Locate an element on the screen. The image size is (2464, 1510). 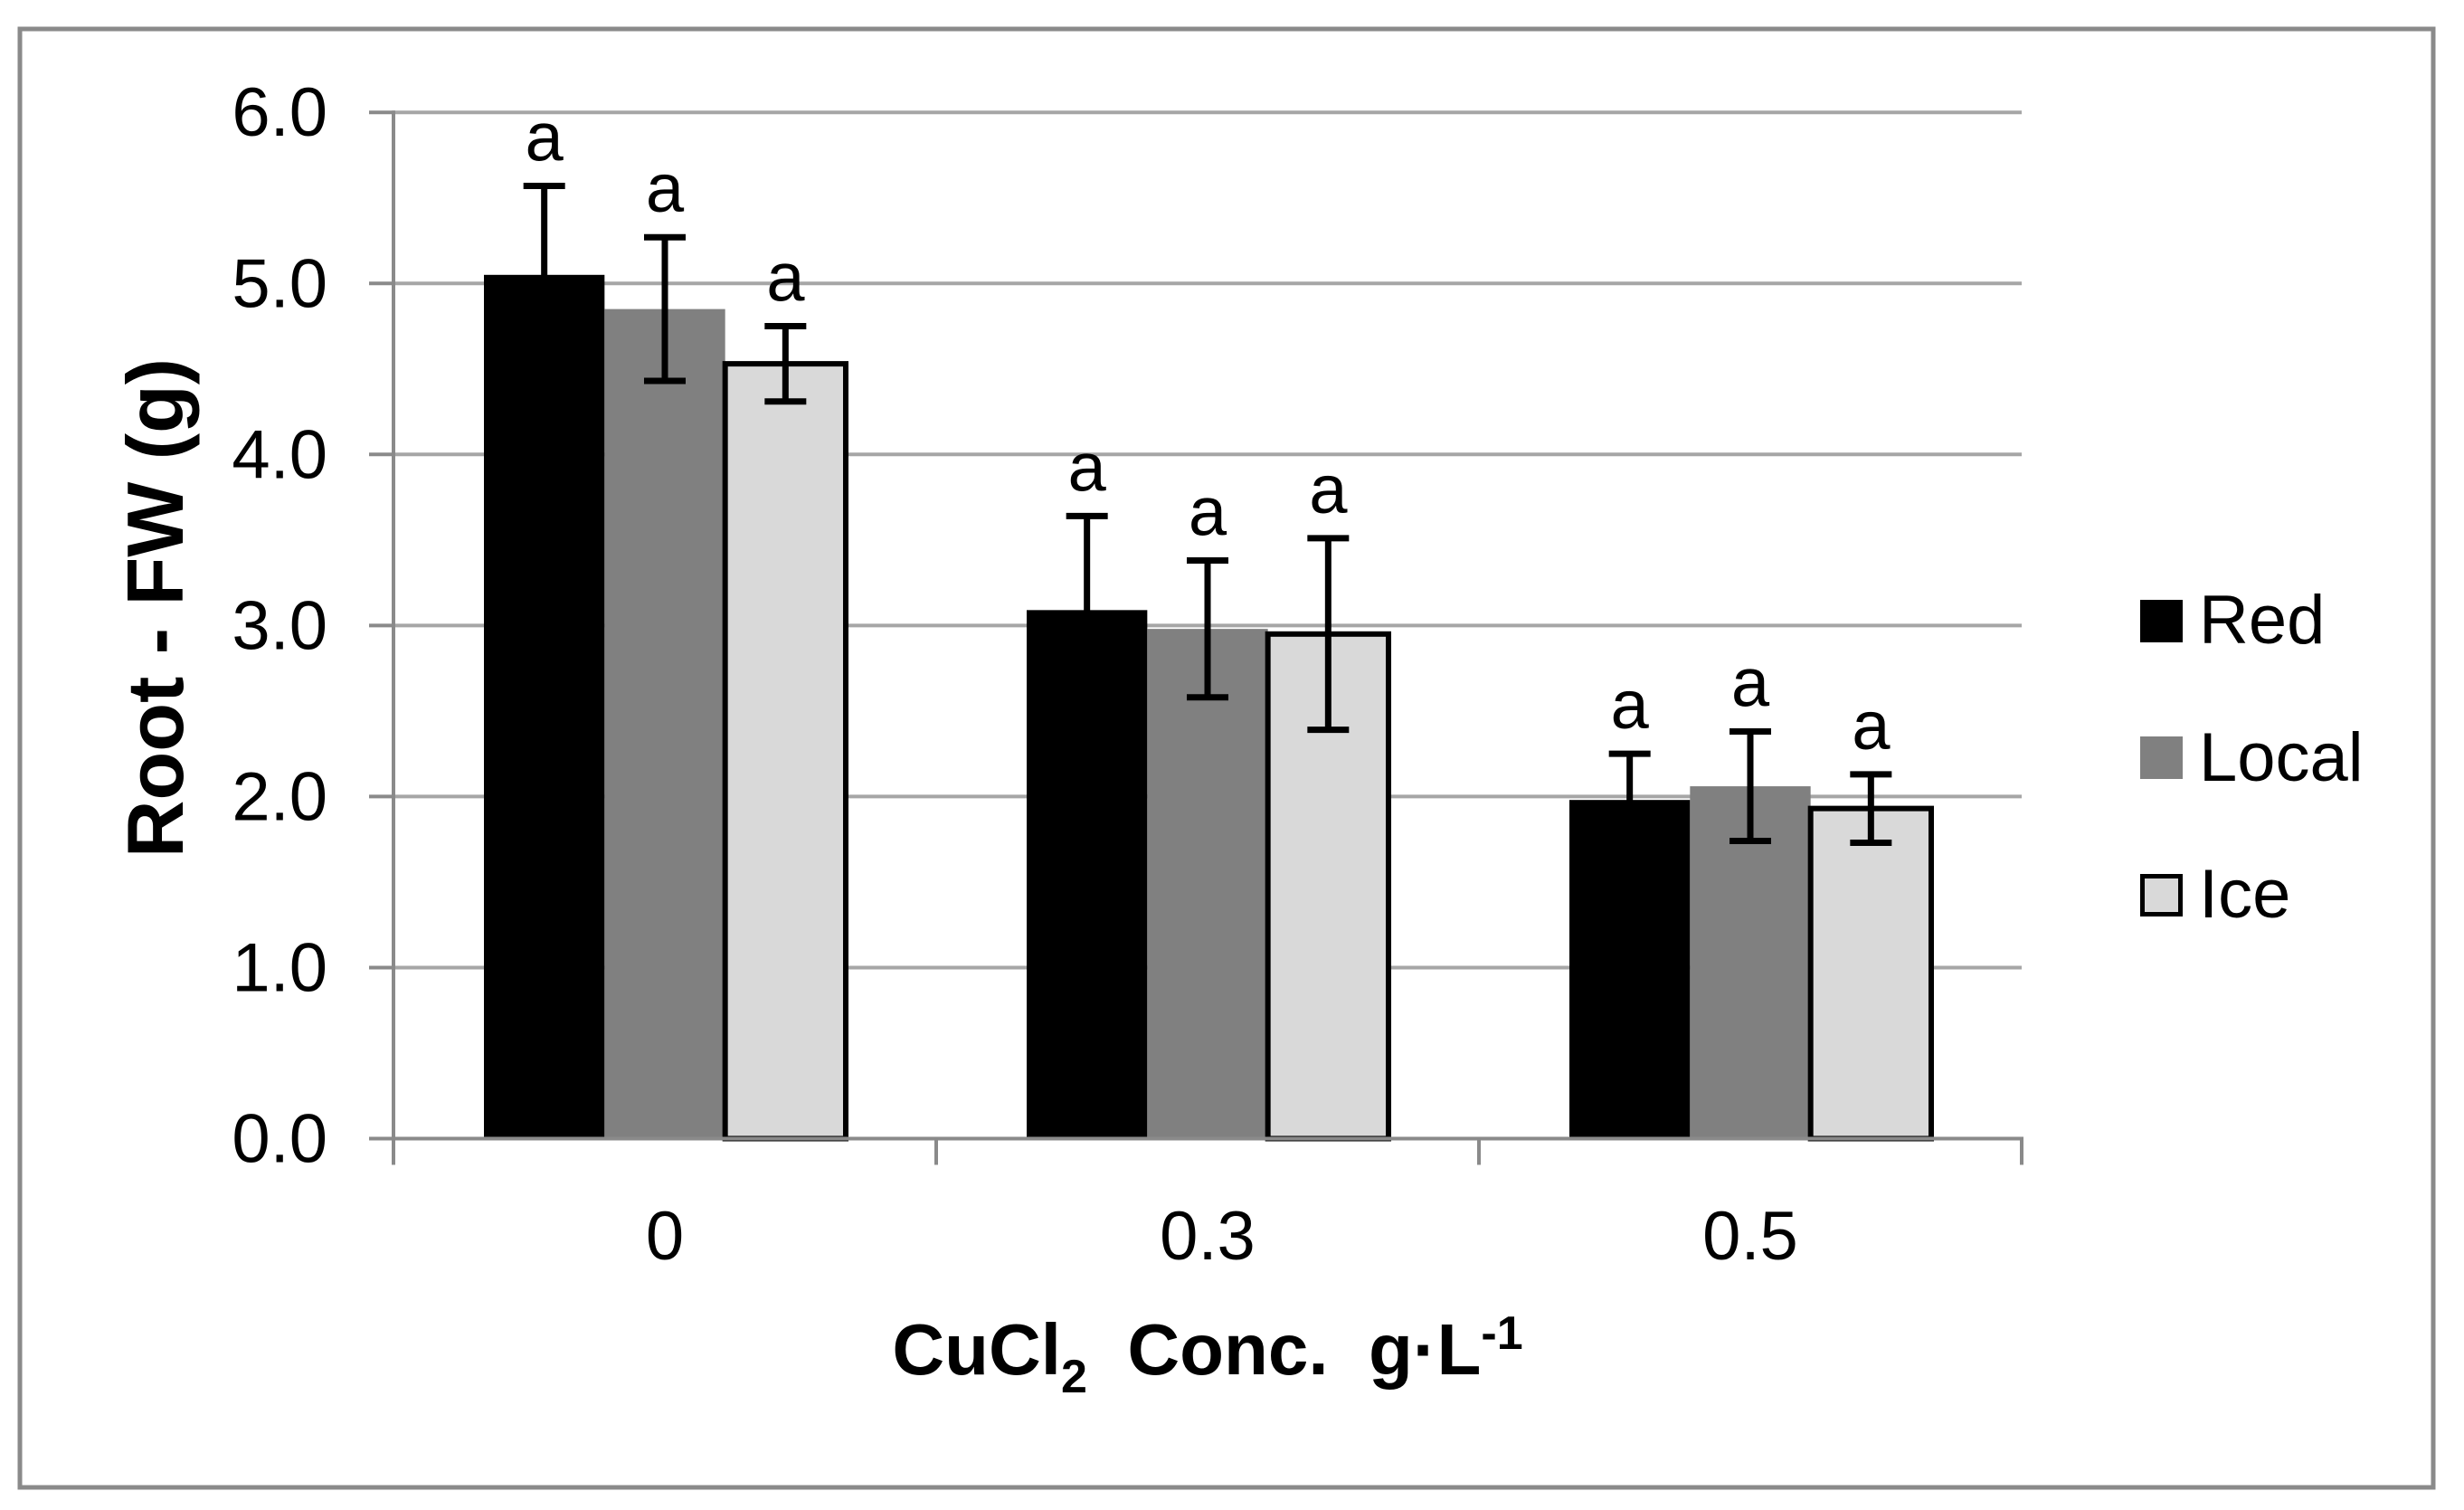
bar-ice-0.5 is located at coordinates (1871, 974).